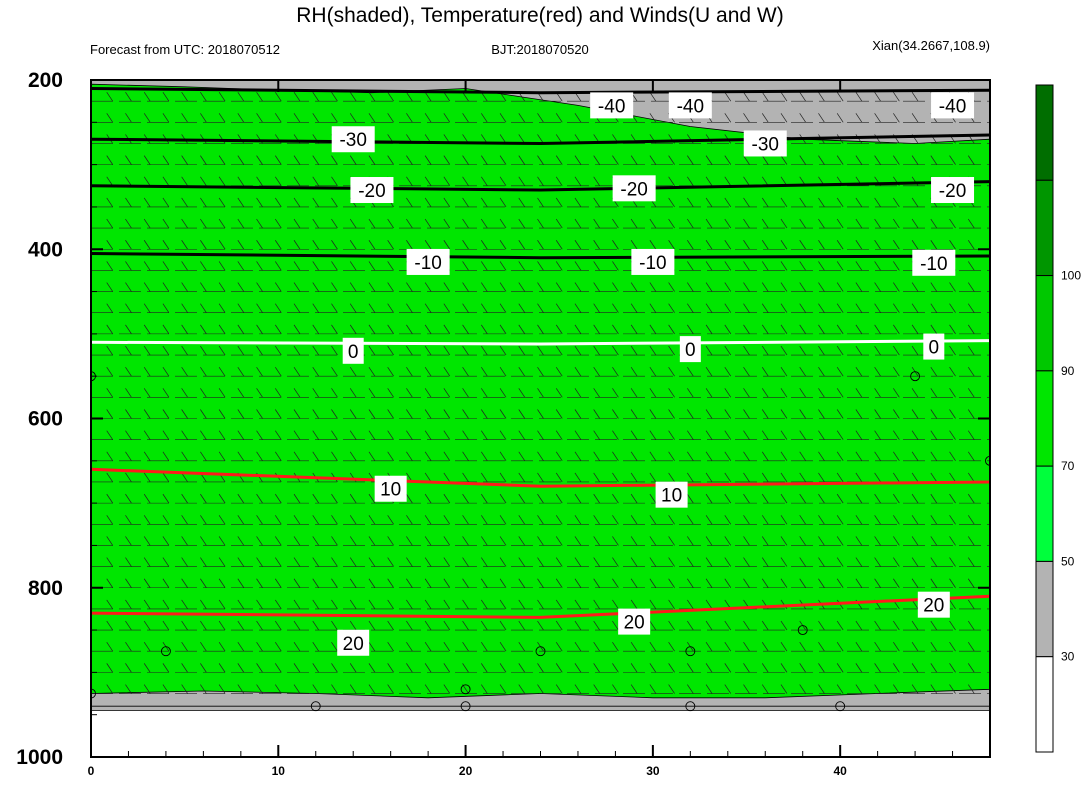 Image resolution: width=1087 pixels, height=806 pixels. I want to click on contour-label: 0, so click(690, 349).